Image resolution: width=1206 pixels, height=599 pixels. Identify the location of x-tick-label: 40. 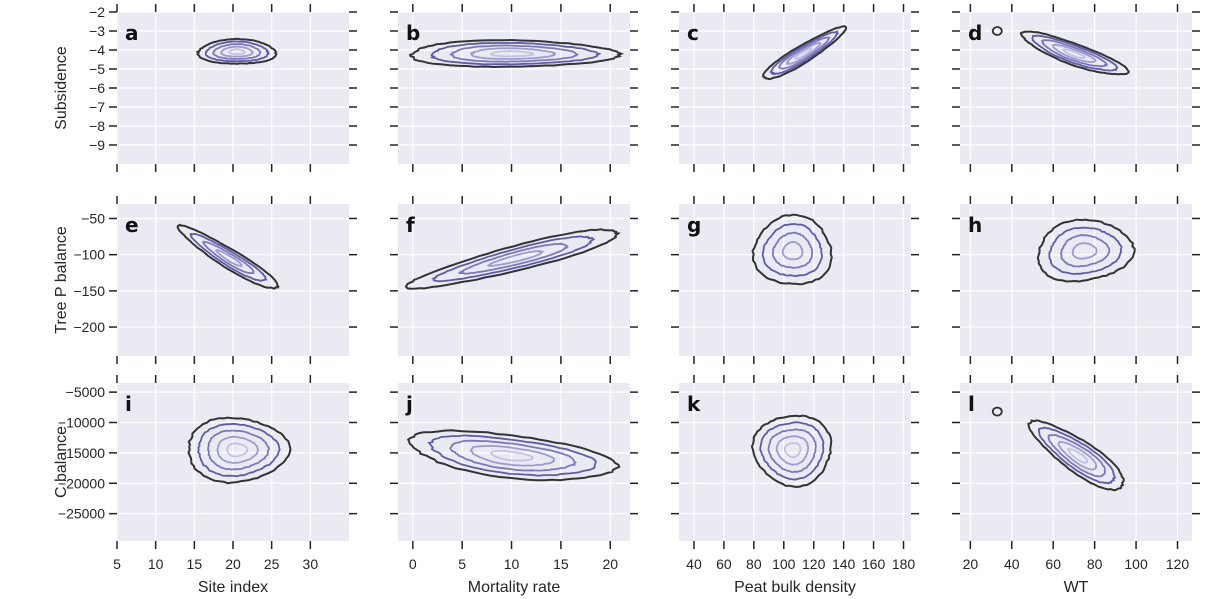
(694, 564).